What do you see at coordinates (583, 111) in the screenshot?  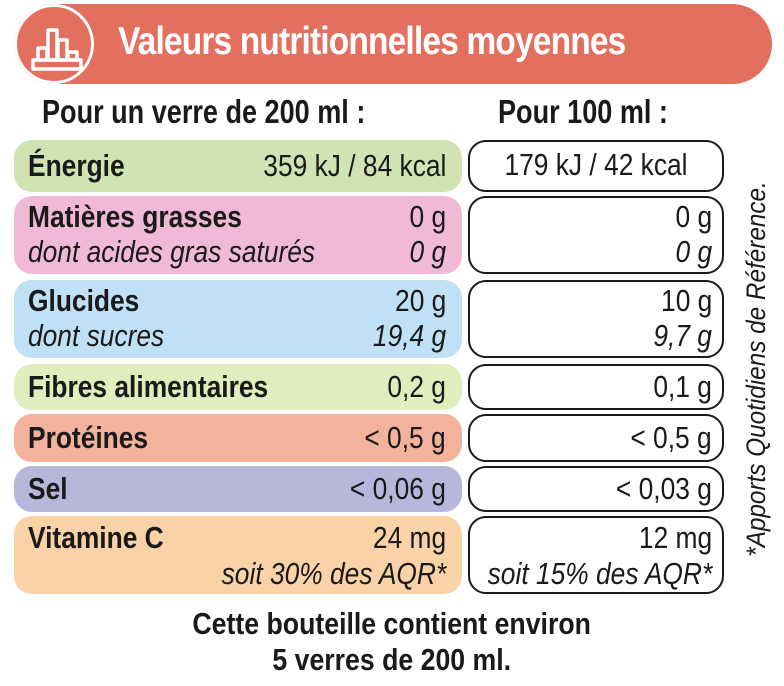 I see `column-header-per-100ml: Pour 100 ml :` at bounding box center [583, 111].